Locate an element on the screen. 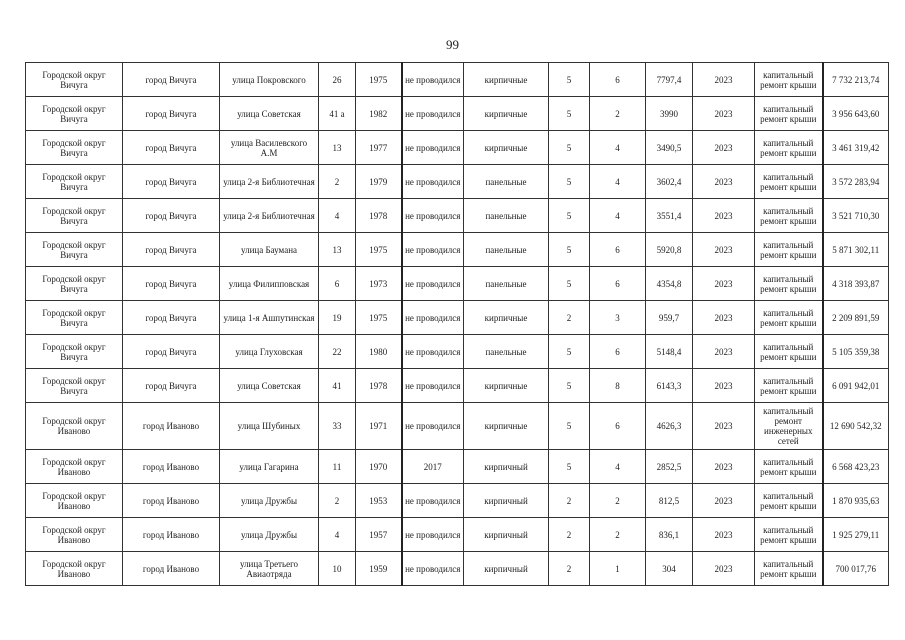  cell-cost: 3 956 643,60 is located at coordinates (855, 113).